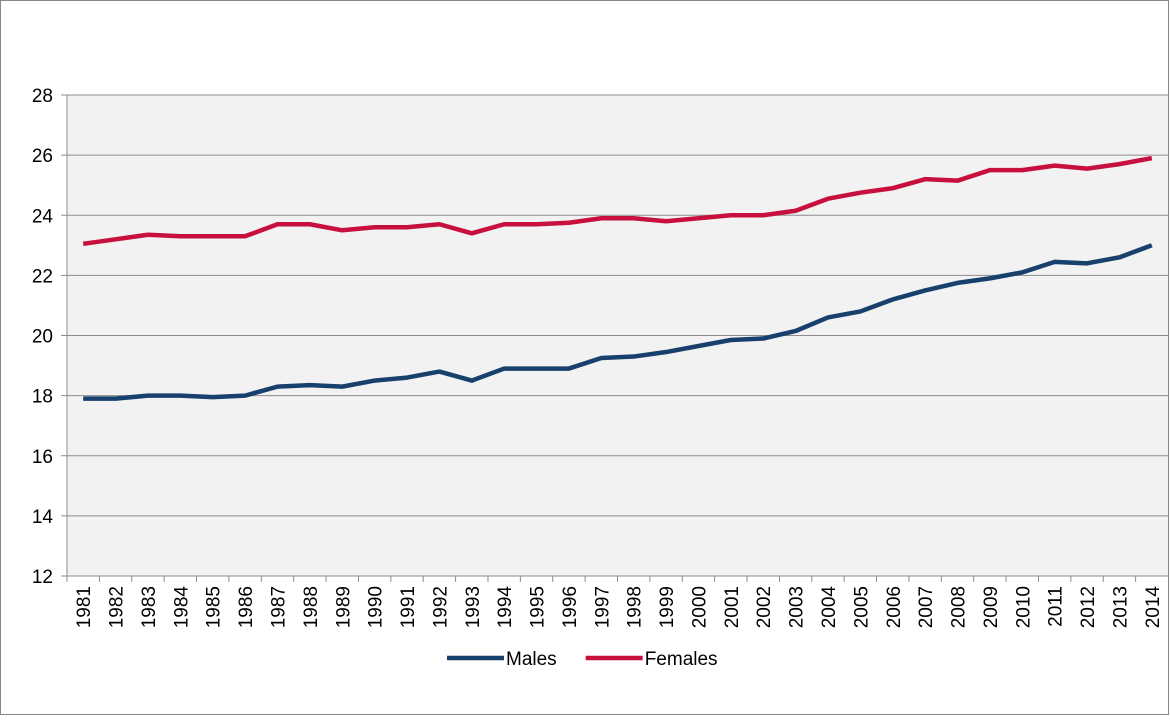  Describe the element at coordinates (681, 659) in the screenshot. I see `legend-label: Females` at that location.